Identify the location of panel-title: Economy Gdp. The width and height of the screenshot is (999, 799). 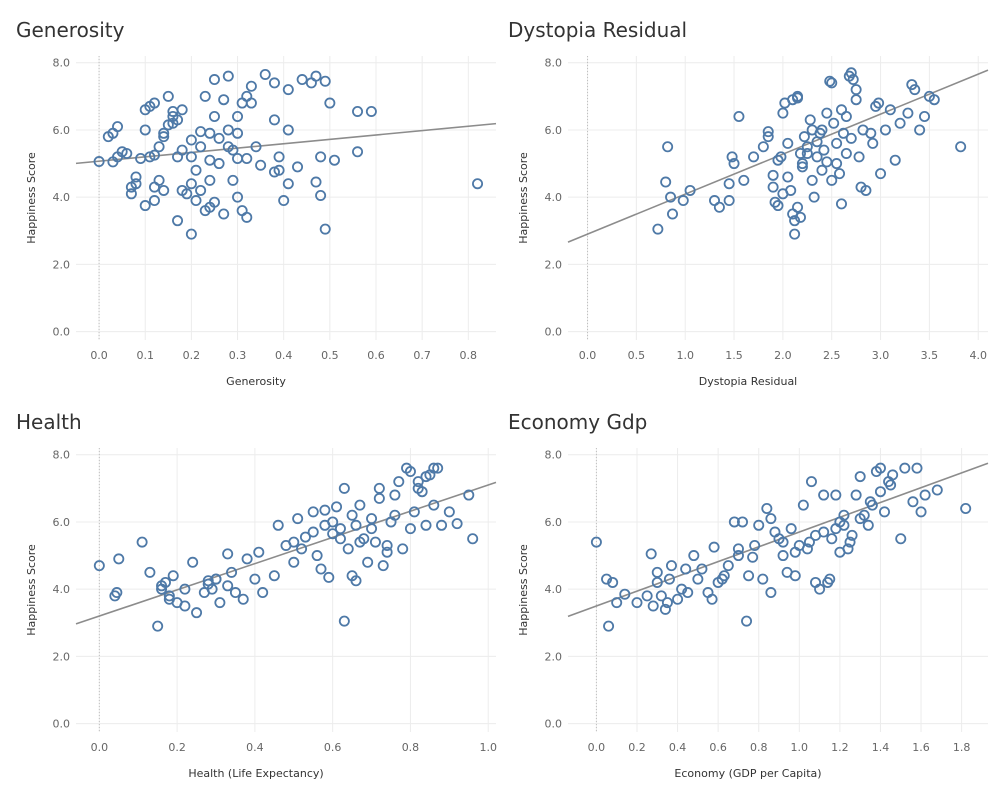
(578, 422).